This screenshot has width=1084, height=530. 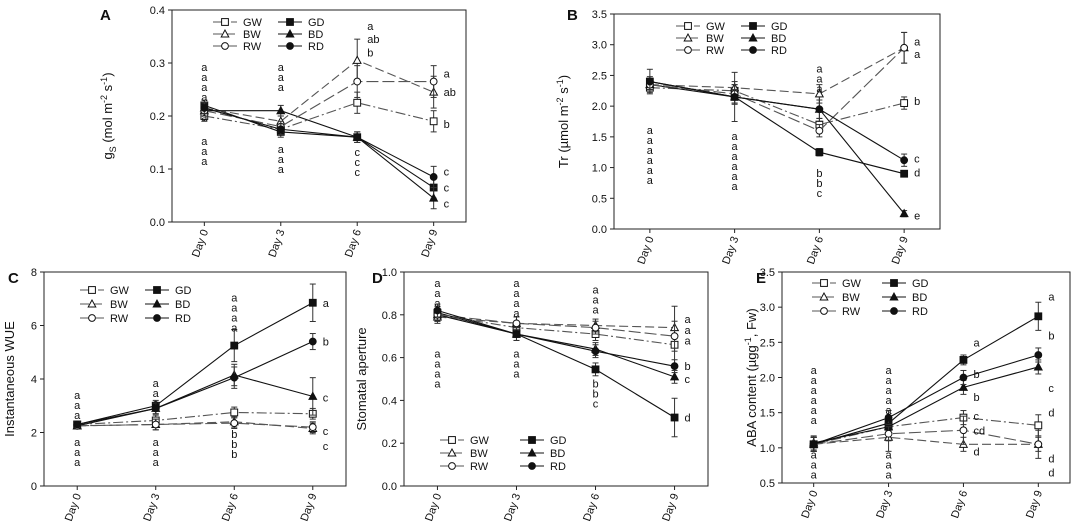 I want to click on panel-d-legend-label-bw: BW, so click(x=479, y=454).